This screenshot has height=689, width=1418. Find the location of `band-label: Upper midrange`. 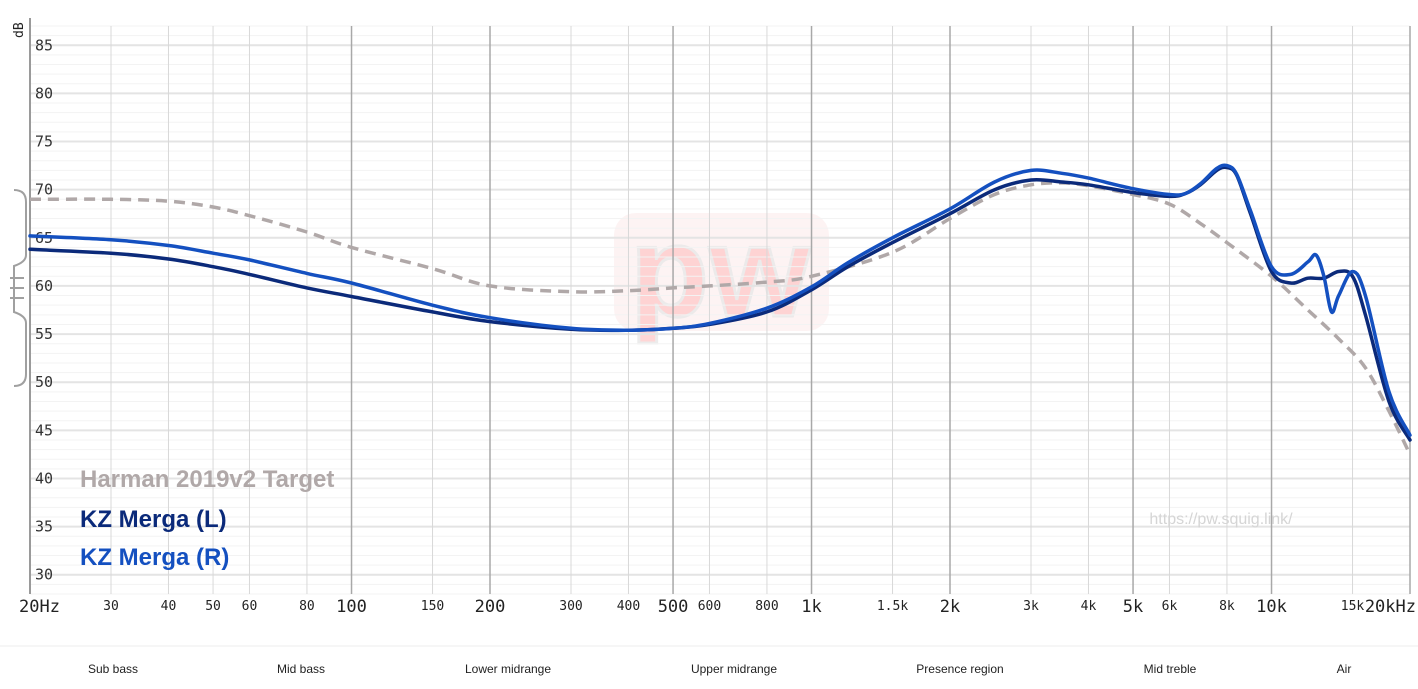

band-label: Upper midrange is located at coordinates (734, 669).